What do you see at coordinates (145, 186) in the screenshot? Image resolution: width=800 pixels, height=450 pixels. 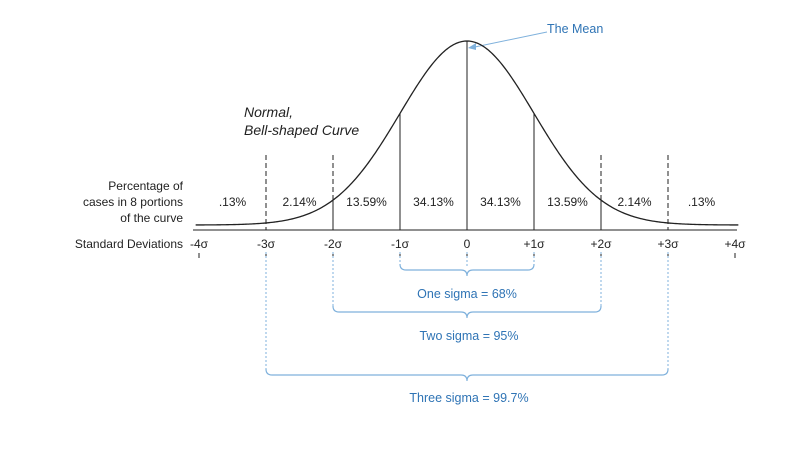 I see `row-label-line-1: Percentage of` at bounding box center [145, 186].